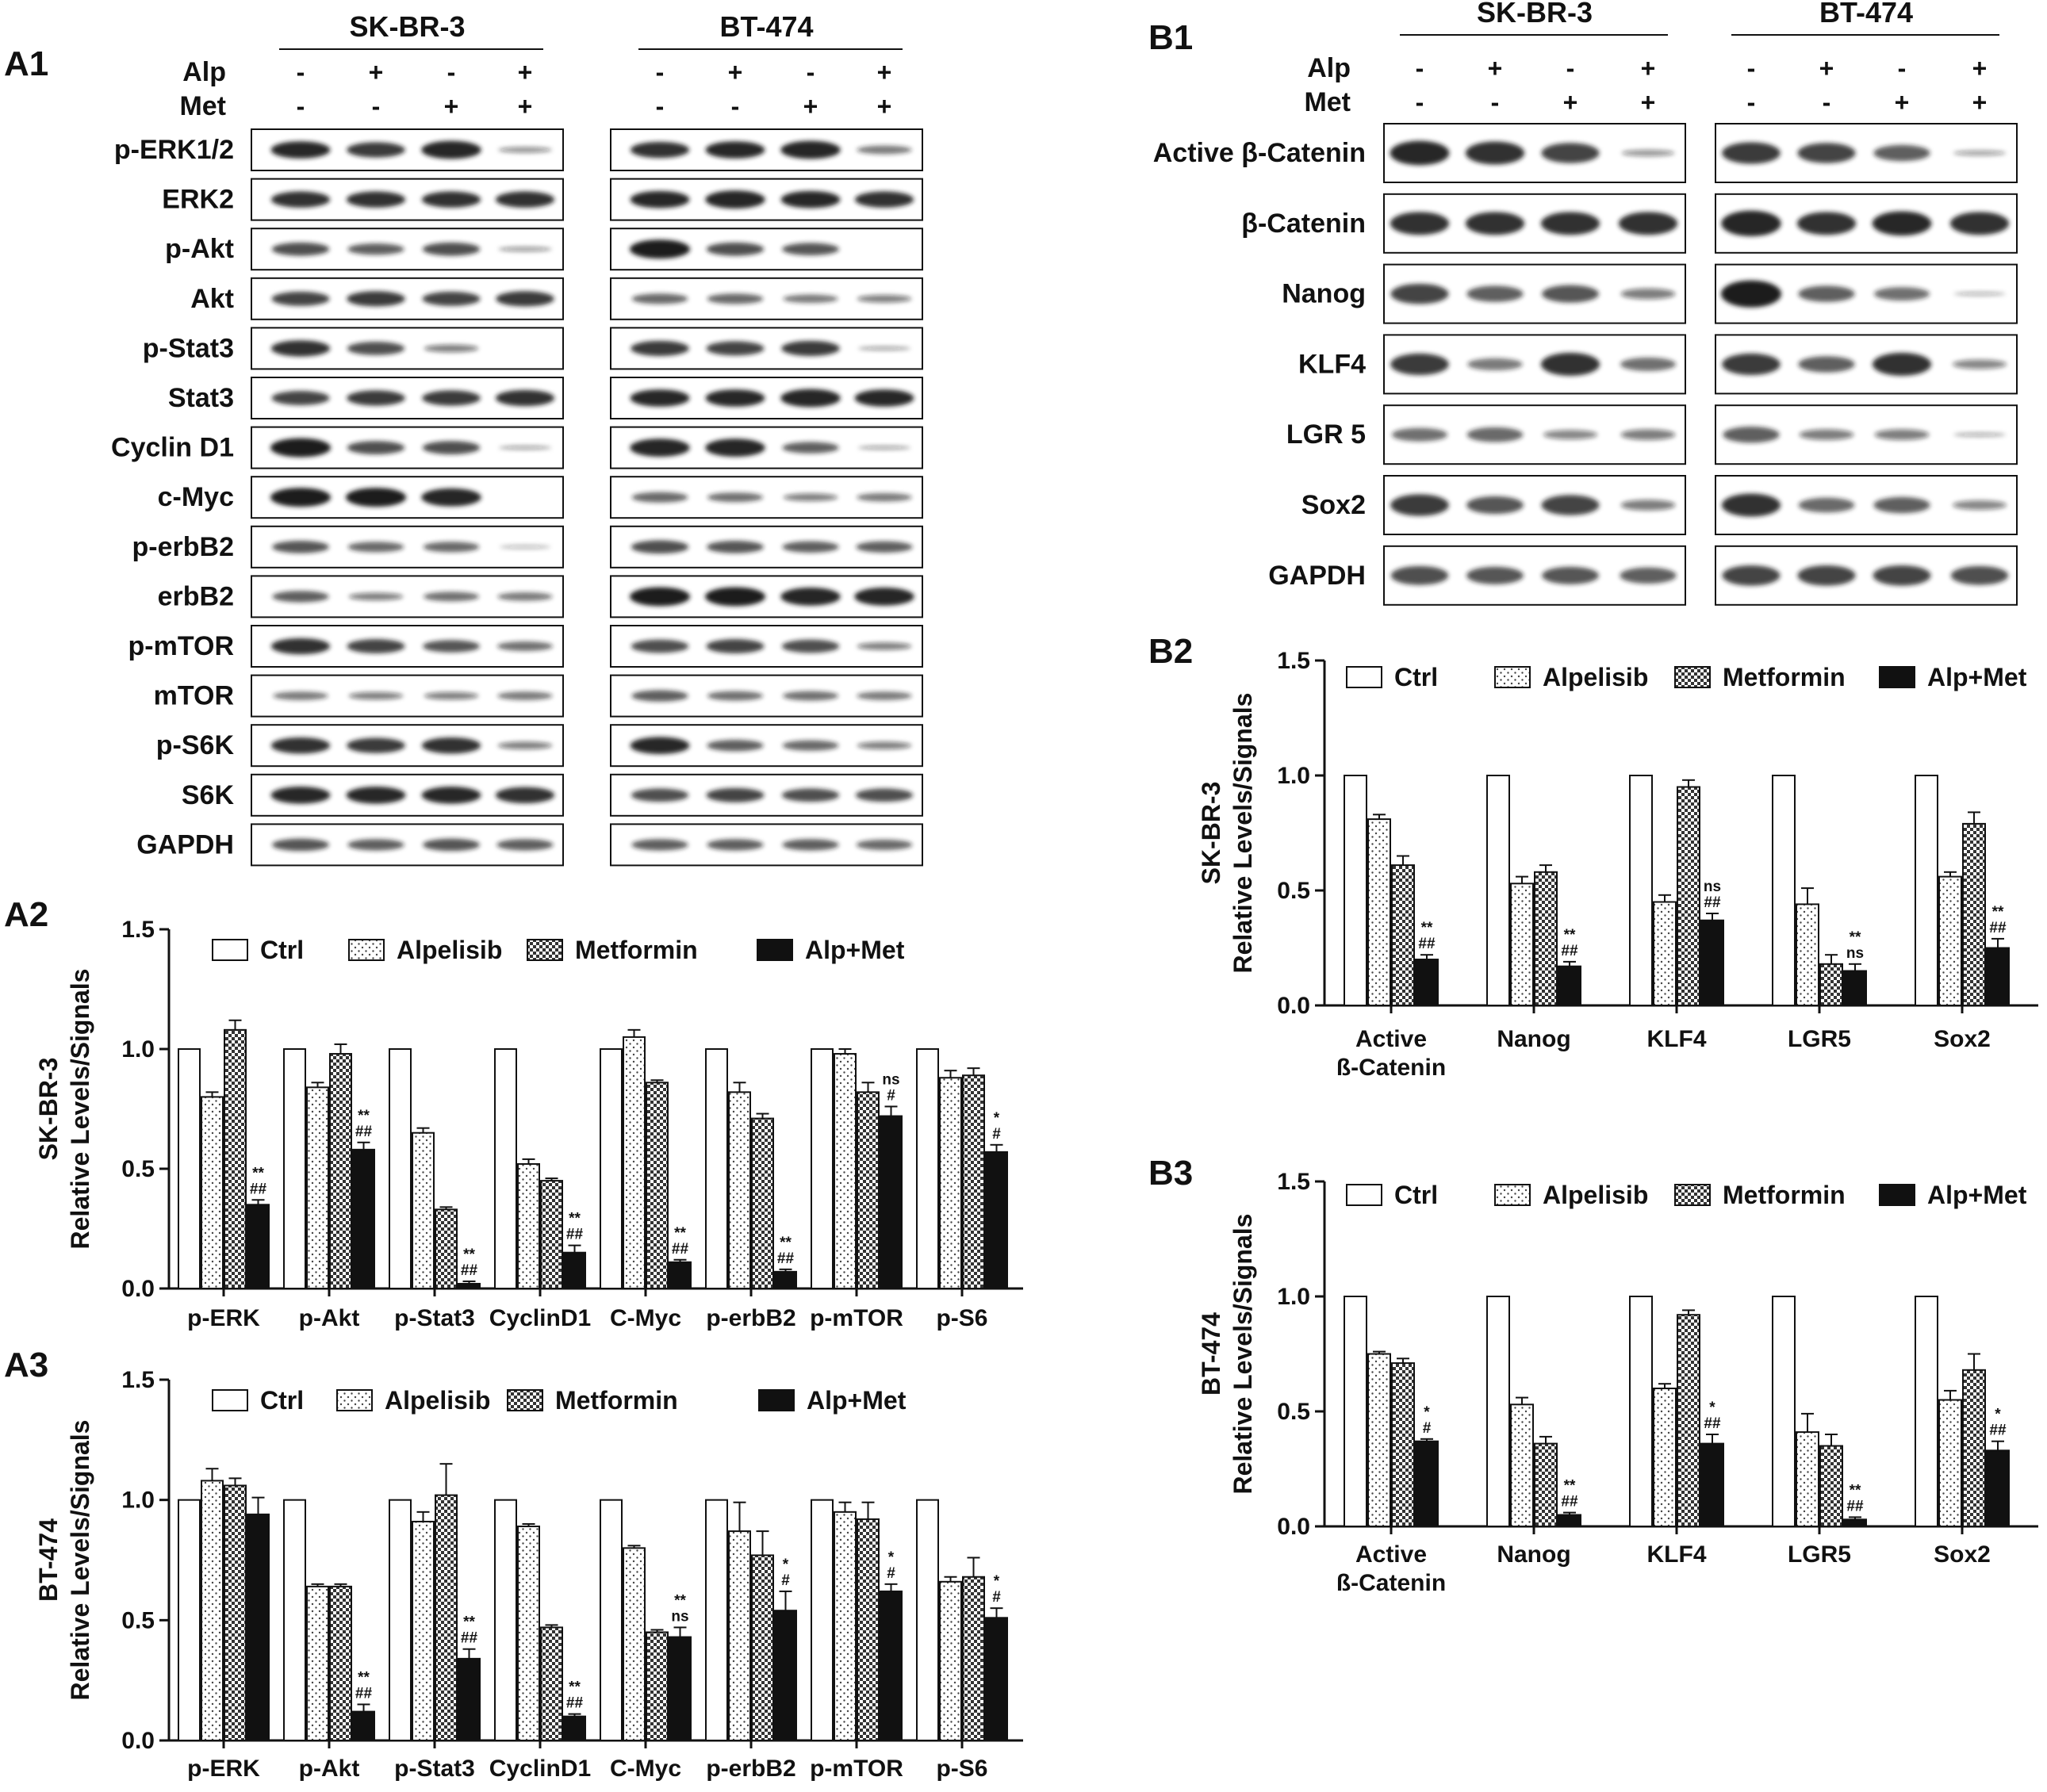 Image resolution: width=2047 pixels, height=1792 pixels. What do you see at coordinates (282, 950) in the screenshot?
I see `legend-label: Ctrl` at bounding box center [282, 950].